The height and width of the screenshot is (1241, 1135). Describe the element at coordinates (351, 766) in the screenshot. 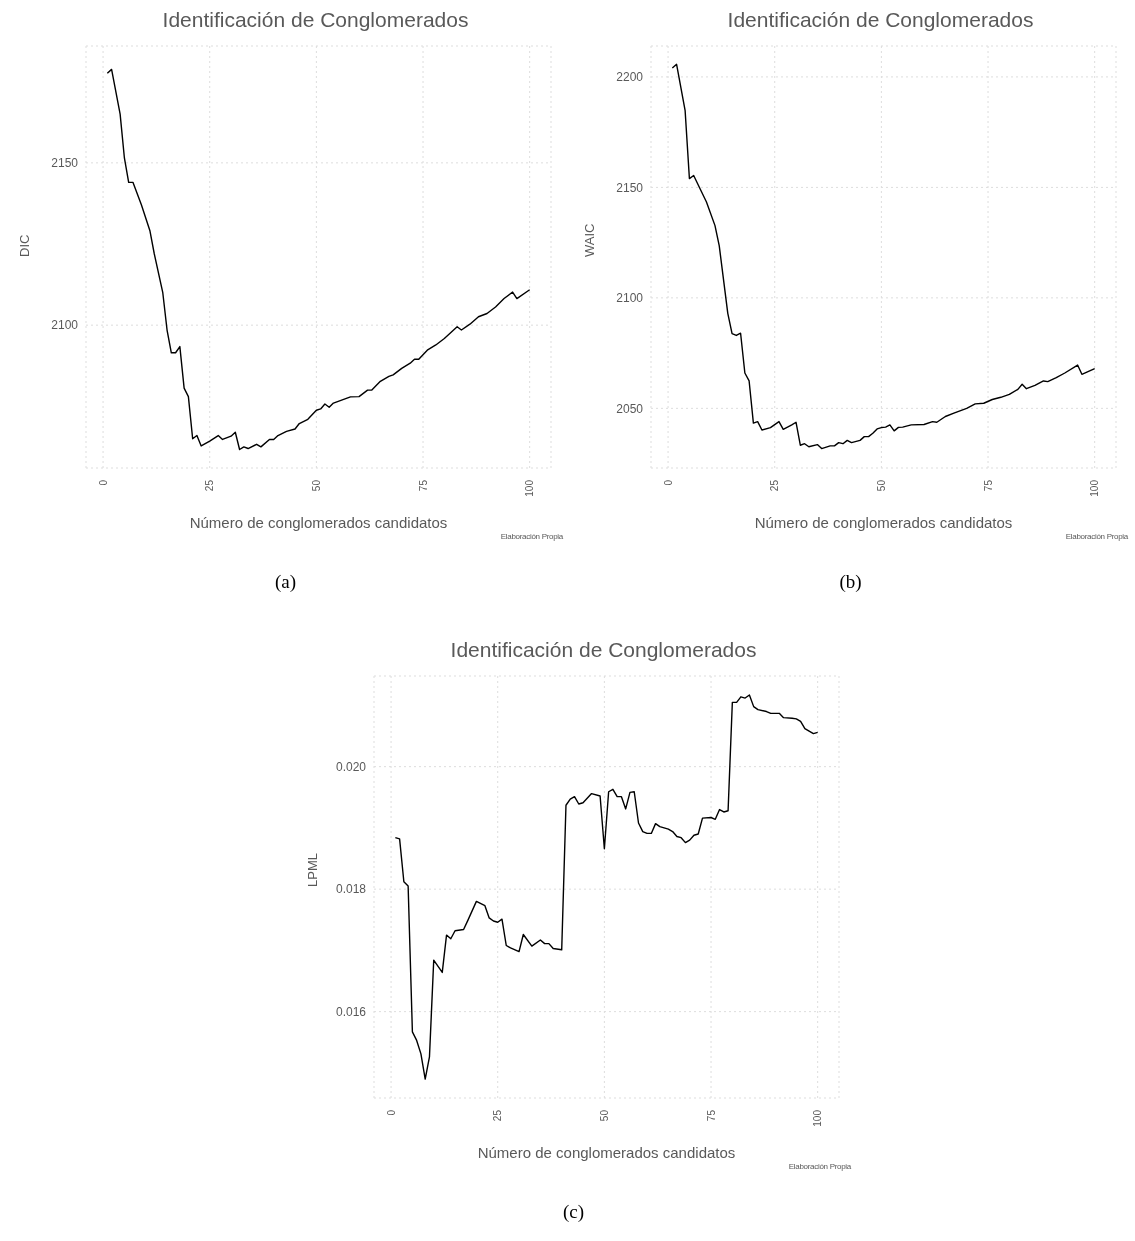

I see `y-tick-label: 0.020` at that location.